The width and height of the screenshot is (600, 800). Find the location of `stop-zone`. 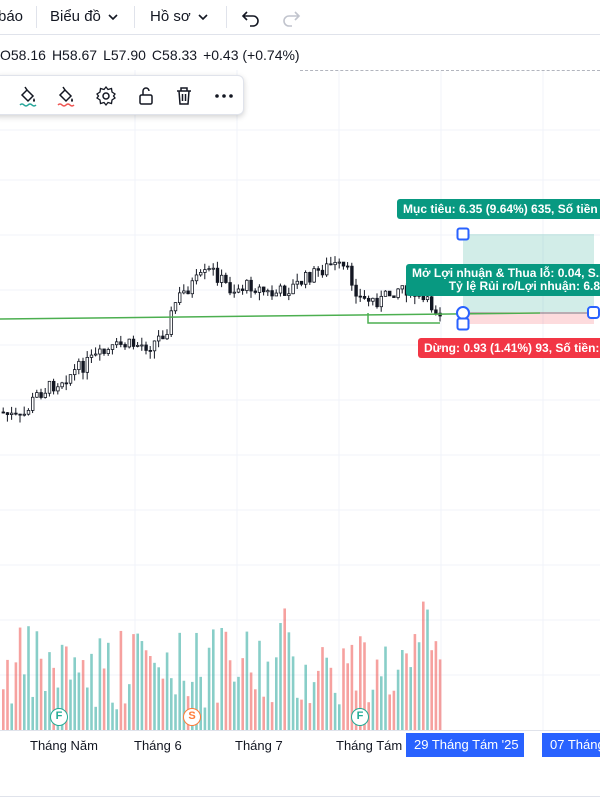

stop-zone is located at coordinates (528, 318).